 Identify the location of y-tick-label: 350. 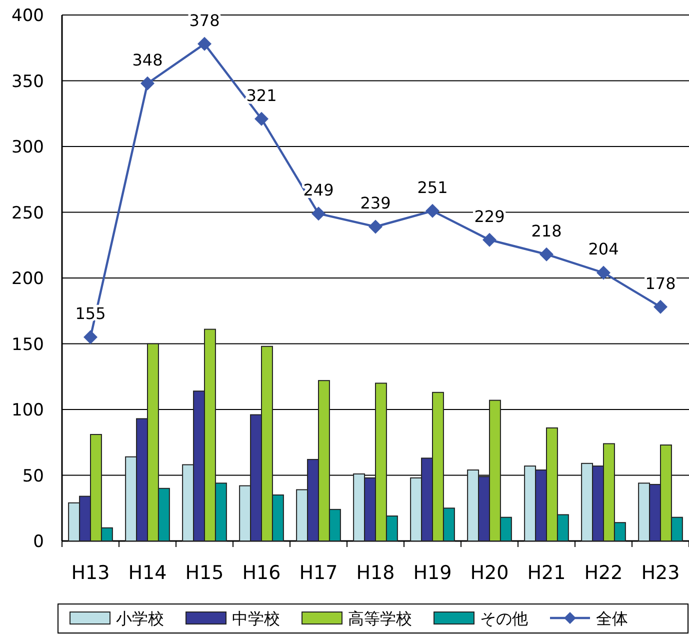
(28, 82).